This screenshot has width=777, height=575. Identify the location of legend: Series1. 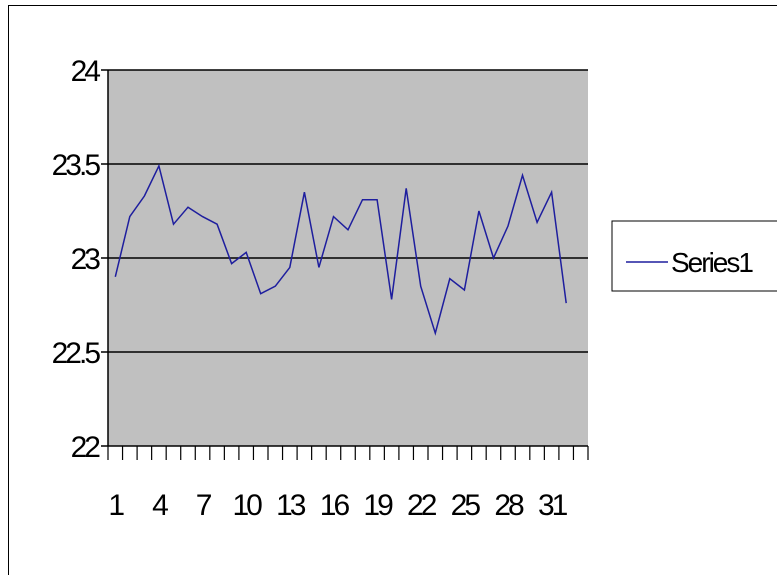
(694, 256).